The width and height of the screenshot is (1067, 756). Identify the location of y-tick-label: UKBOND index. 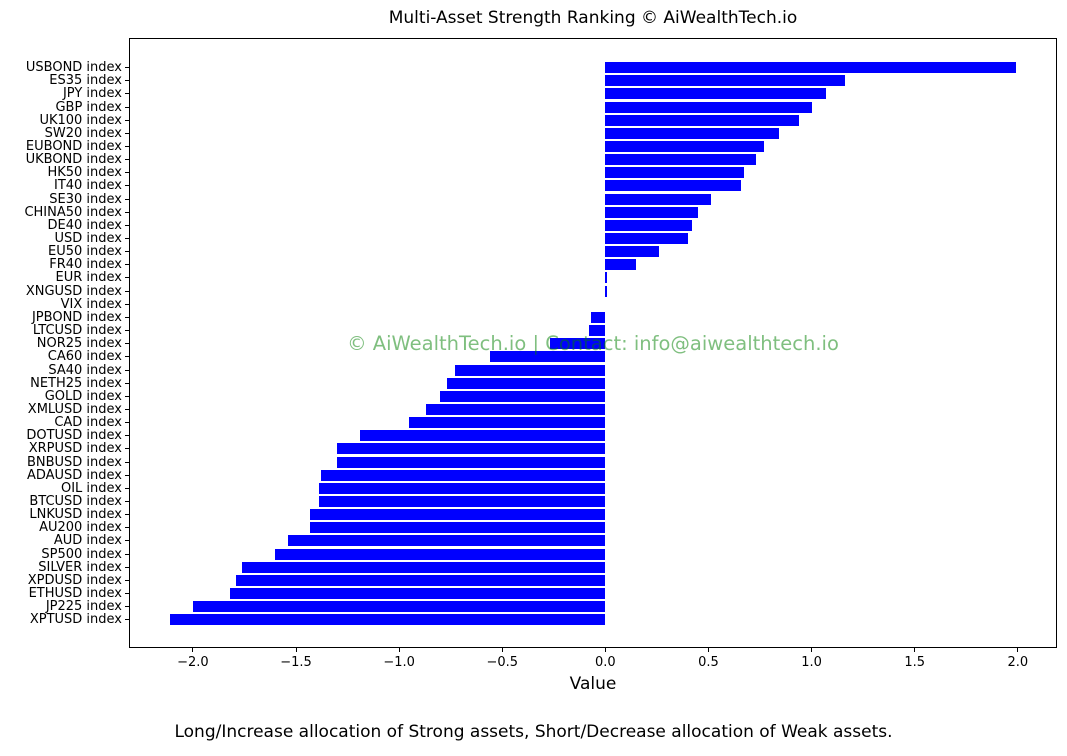
(73, 160).